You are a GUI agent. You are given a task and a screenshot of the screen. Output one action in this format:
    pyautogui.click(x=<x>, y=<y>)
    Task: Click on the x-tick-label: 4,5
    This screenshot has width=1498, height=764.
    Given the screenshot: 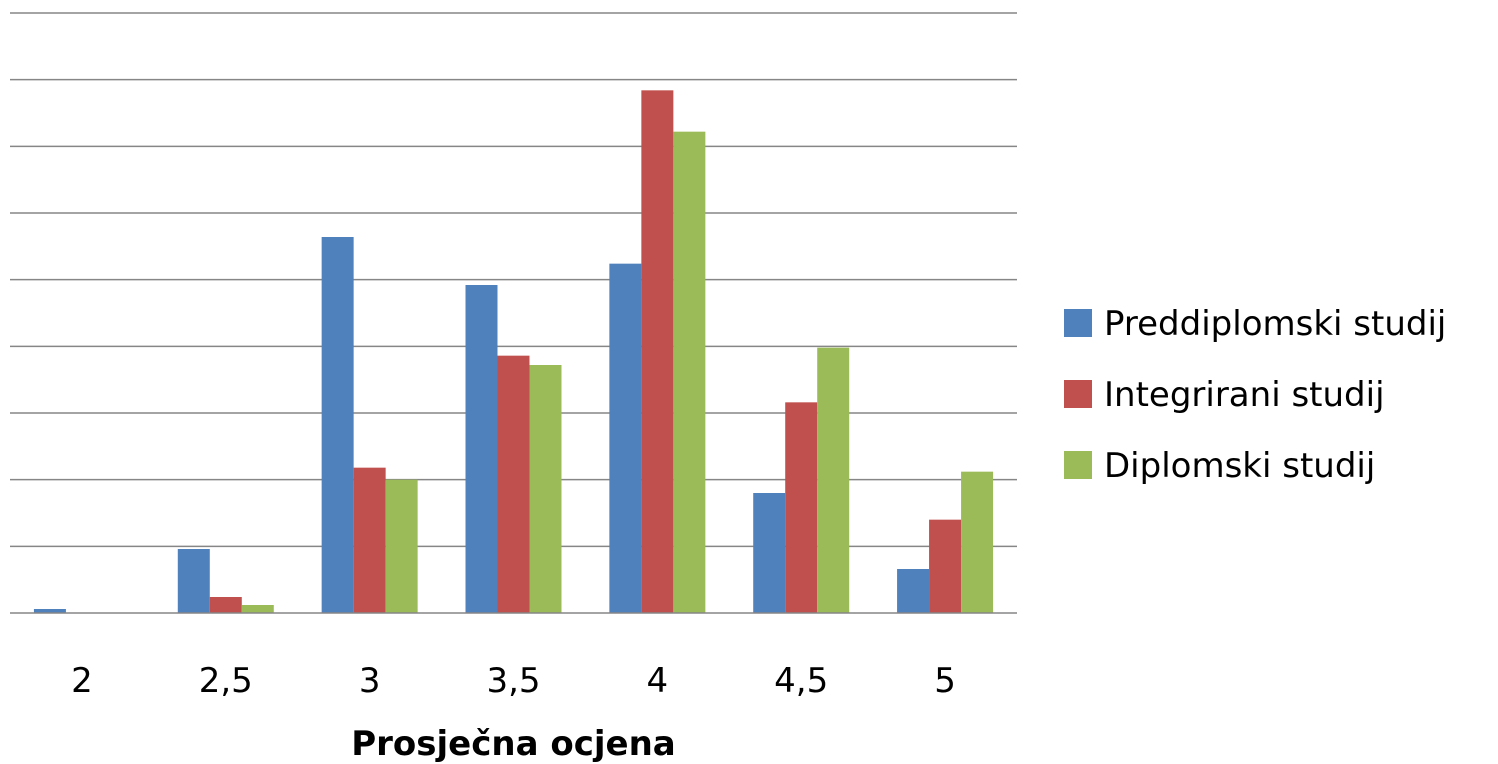 What is the action you would take?
    pyautogui.click(x=801, y=681)
    